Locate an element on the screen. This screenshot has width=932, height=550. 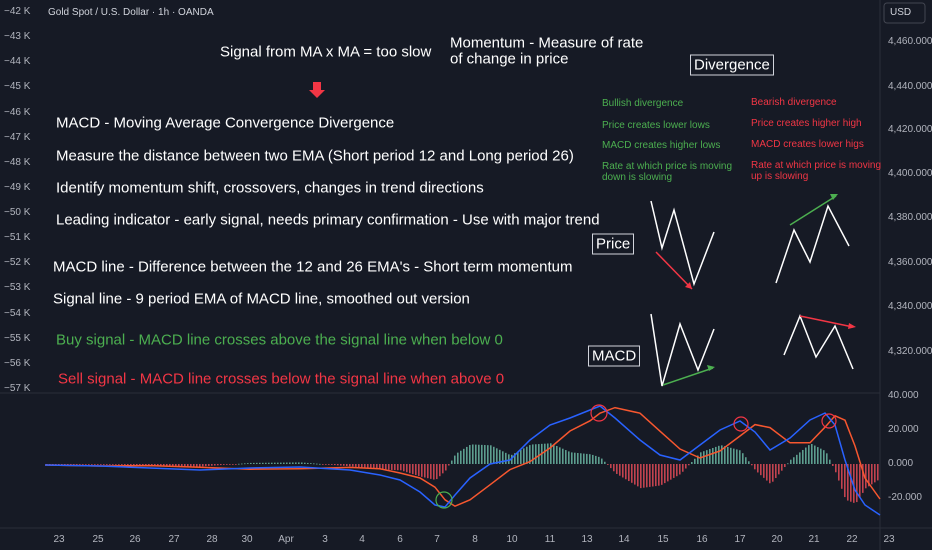
histogram is located at coordinates (462, 473).